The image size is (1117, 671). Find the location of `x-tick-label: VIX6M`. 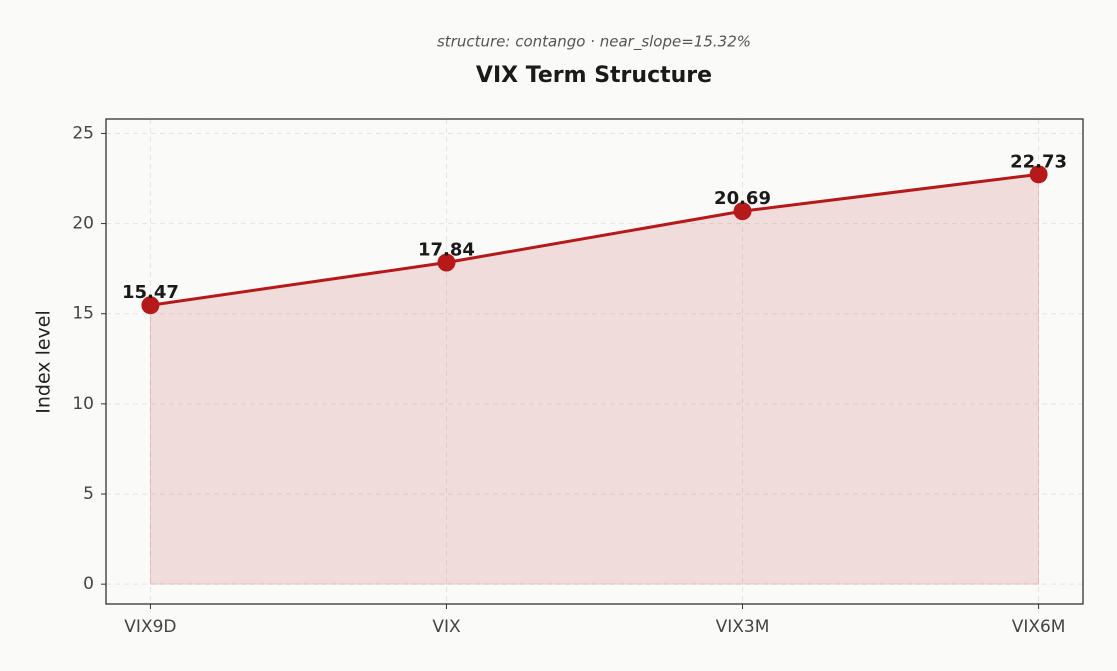

x-tick-label: VIX6M is located at coordinates (1039, 627).